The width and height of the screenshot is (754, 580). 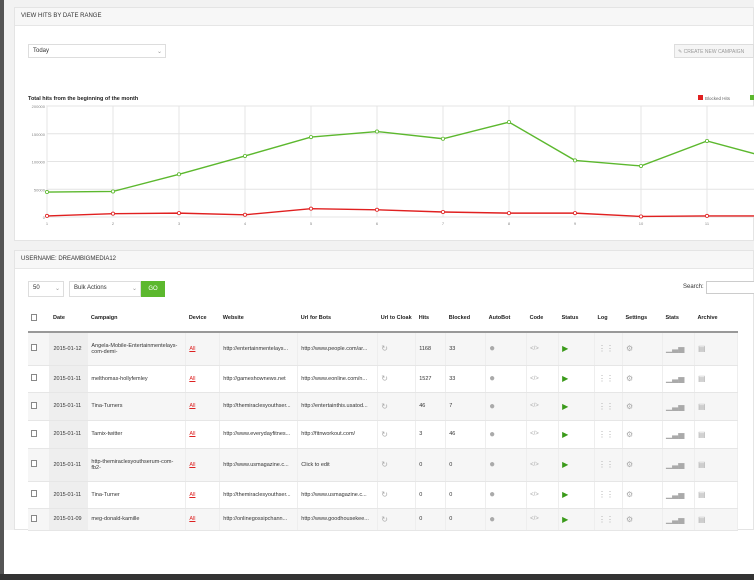 I want to click on select-all-checkbox, so click(x=34, y=317).